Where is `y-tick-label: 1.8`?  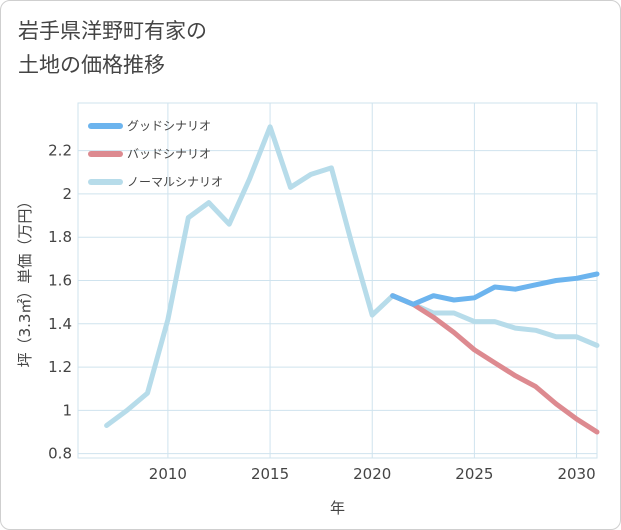 y-tick-label: 1.8 is located at coordinates (60, 237).